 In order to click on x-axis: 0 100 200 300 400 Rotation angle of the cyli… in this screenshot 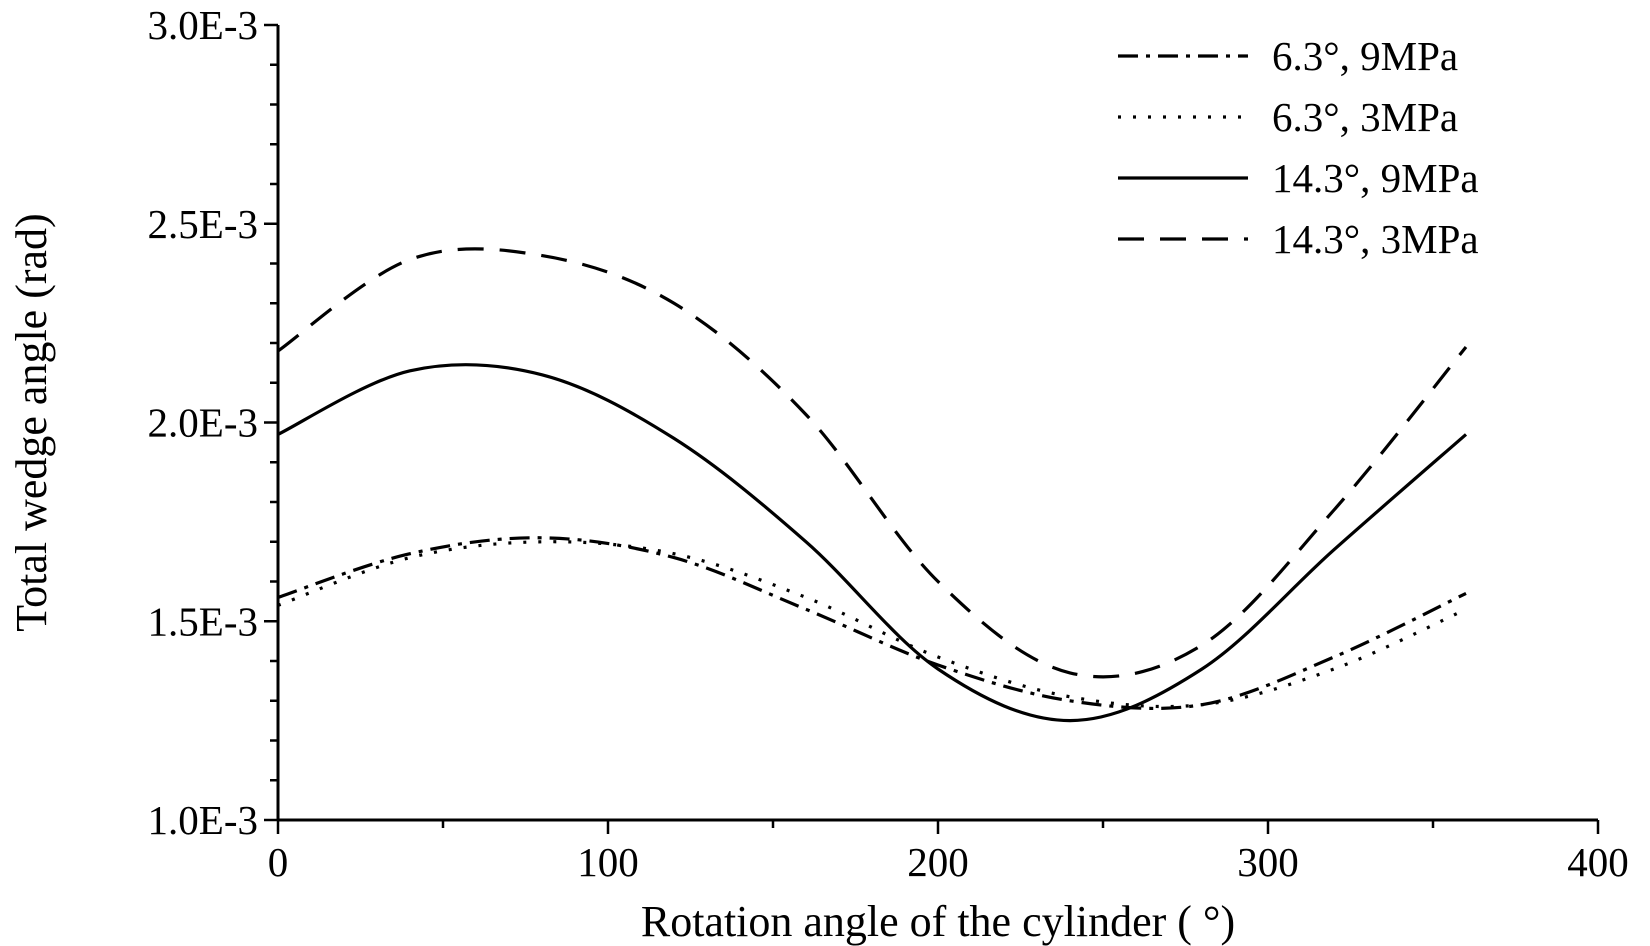, I will do `click(948, 882)`.